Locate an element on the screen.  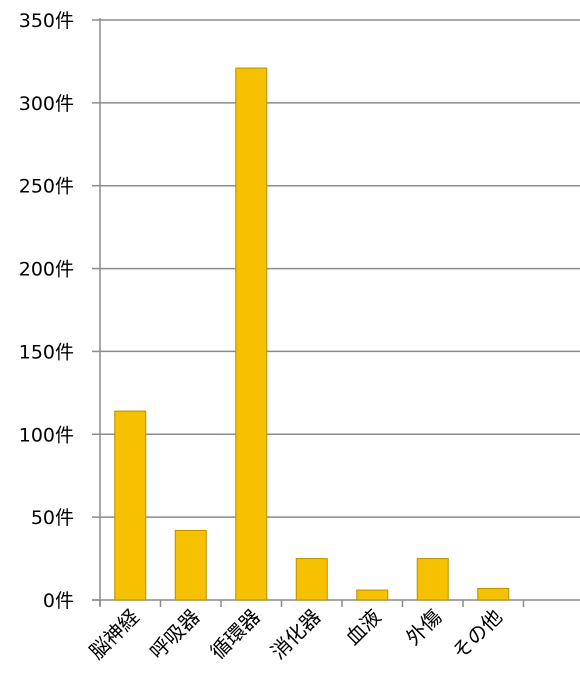
y-tick-label: 100件 is located at coordinates (46, 435).